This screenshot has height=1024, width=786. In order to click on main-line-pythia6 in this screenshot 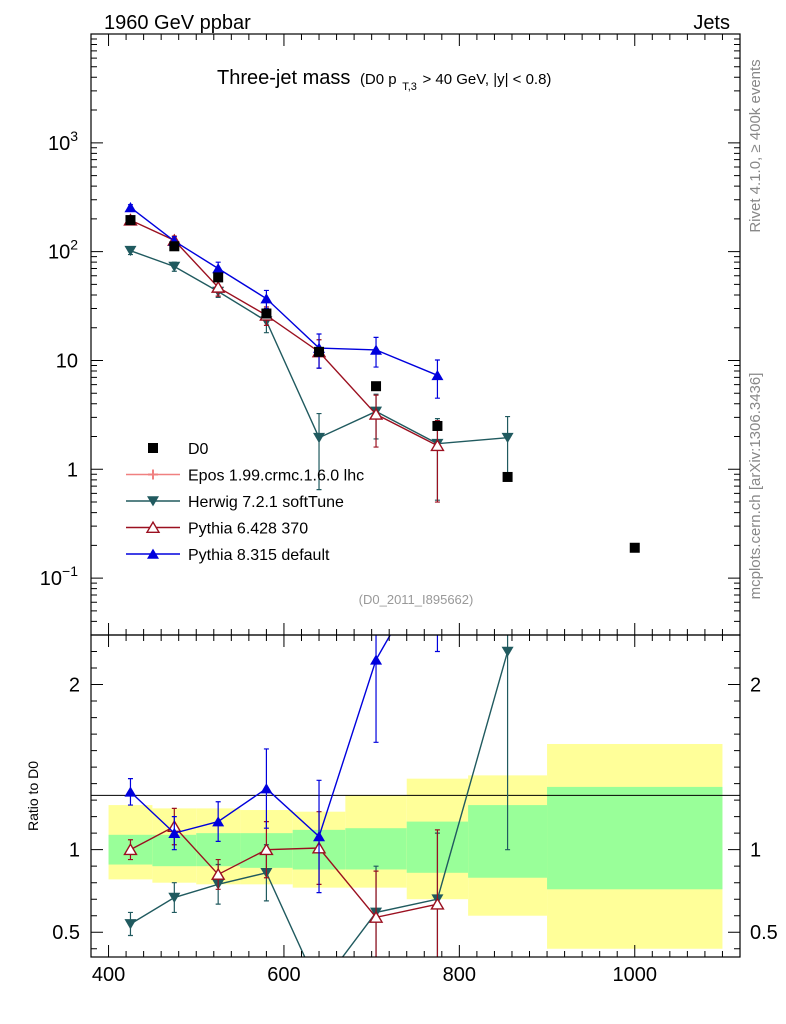, I will do `click(284, 333)`.